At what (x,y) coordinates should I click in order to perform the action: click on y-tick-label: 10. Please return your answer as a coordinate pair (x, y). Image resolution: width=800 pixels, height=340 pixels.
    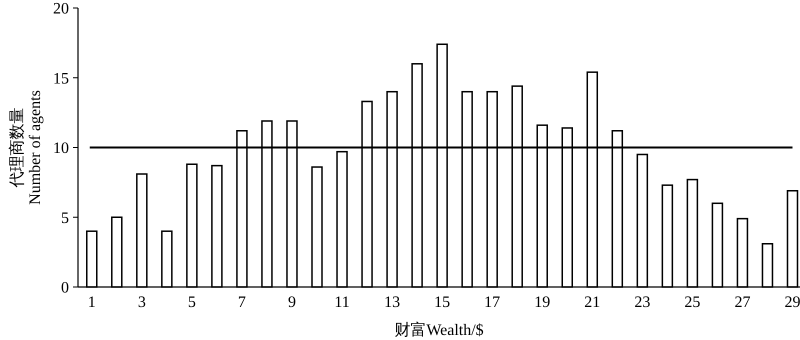
    Looking at the image, I should click on (61, 149).